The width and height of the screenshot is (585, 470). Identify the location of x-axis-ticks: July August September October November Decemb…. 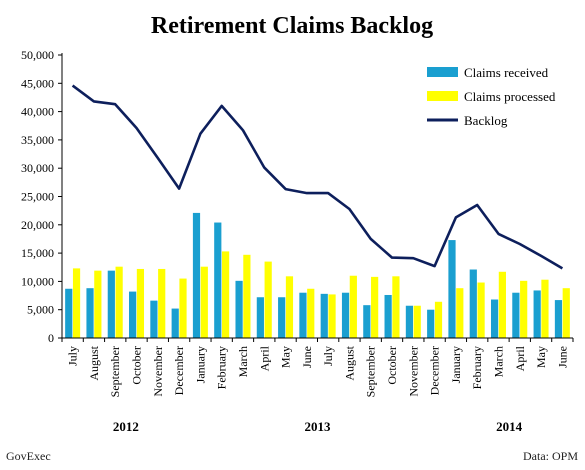
(318, 371).